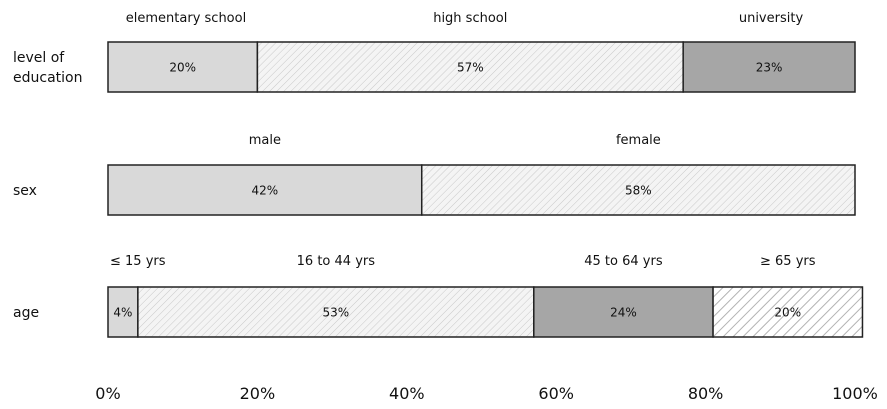  I want to click on x-tick-label: 20%, so click(258, 393).